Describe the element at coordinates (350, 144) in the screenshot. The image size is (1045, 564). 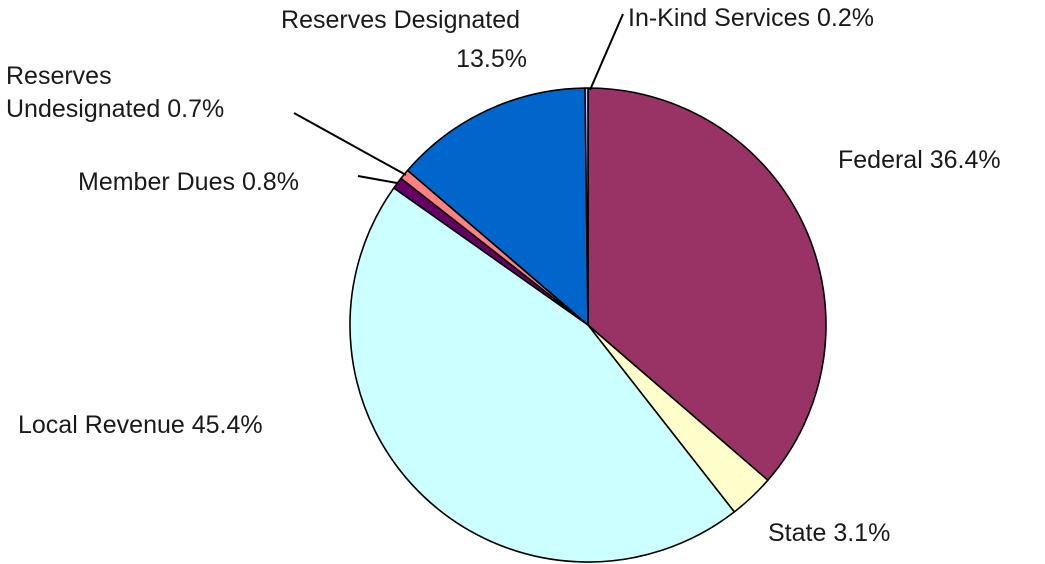
I see `leader-line-reserves-undesignated` at that location.